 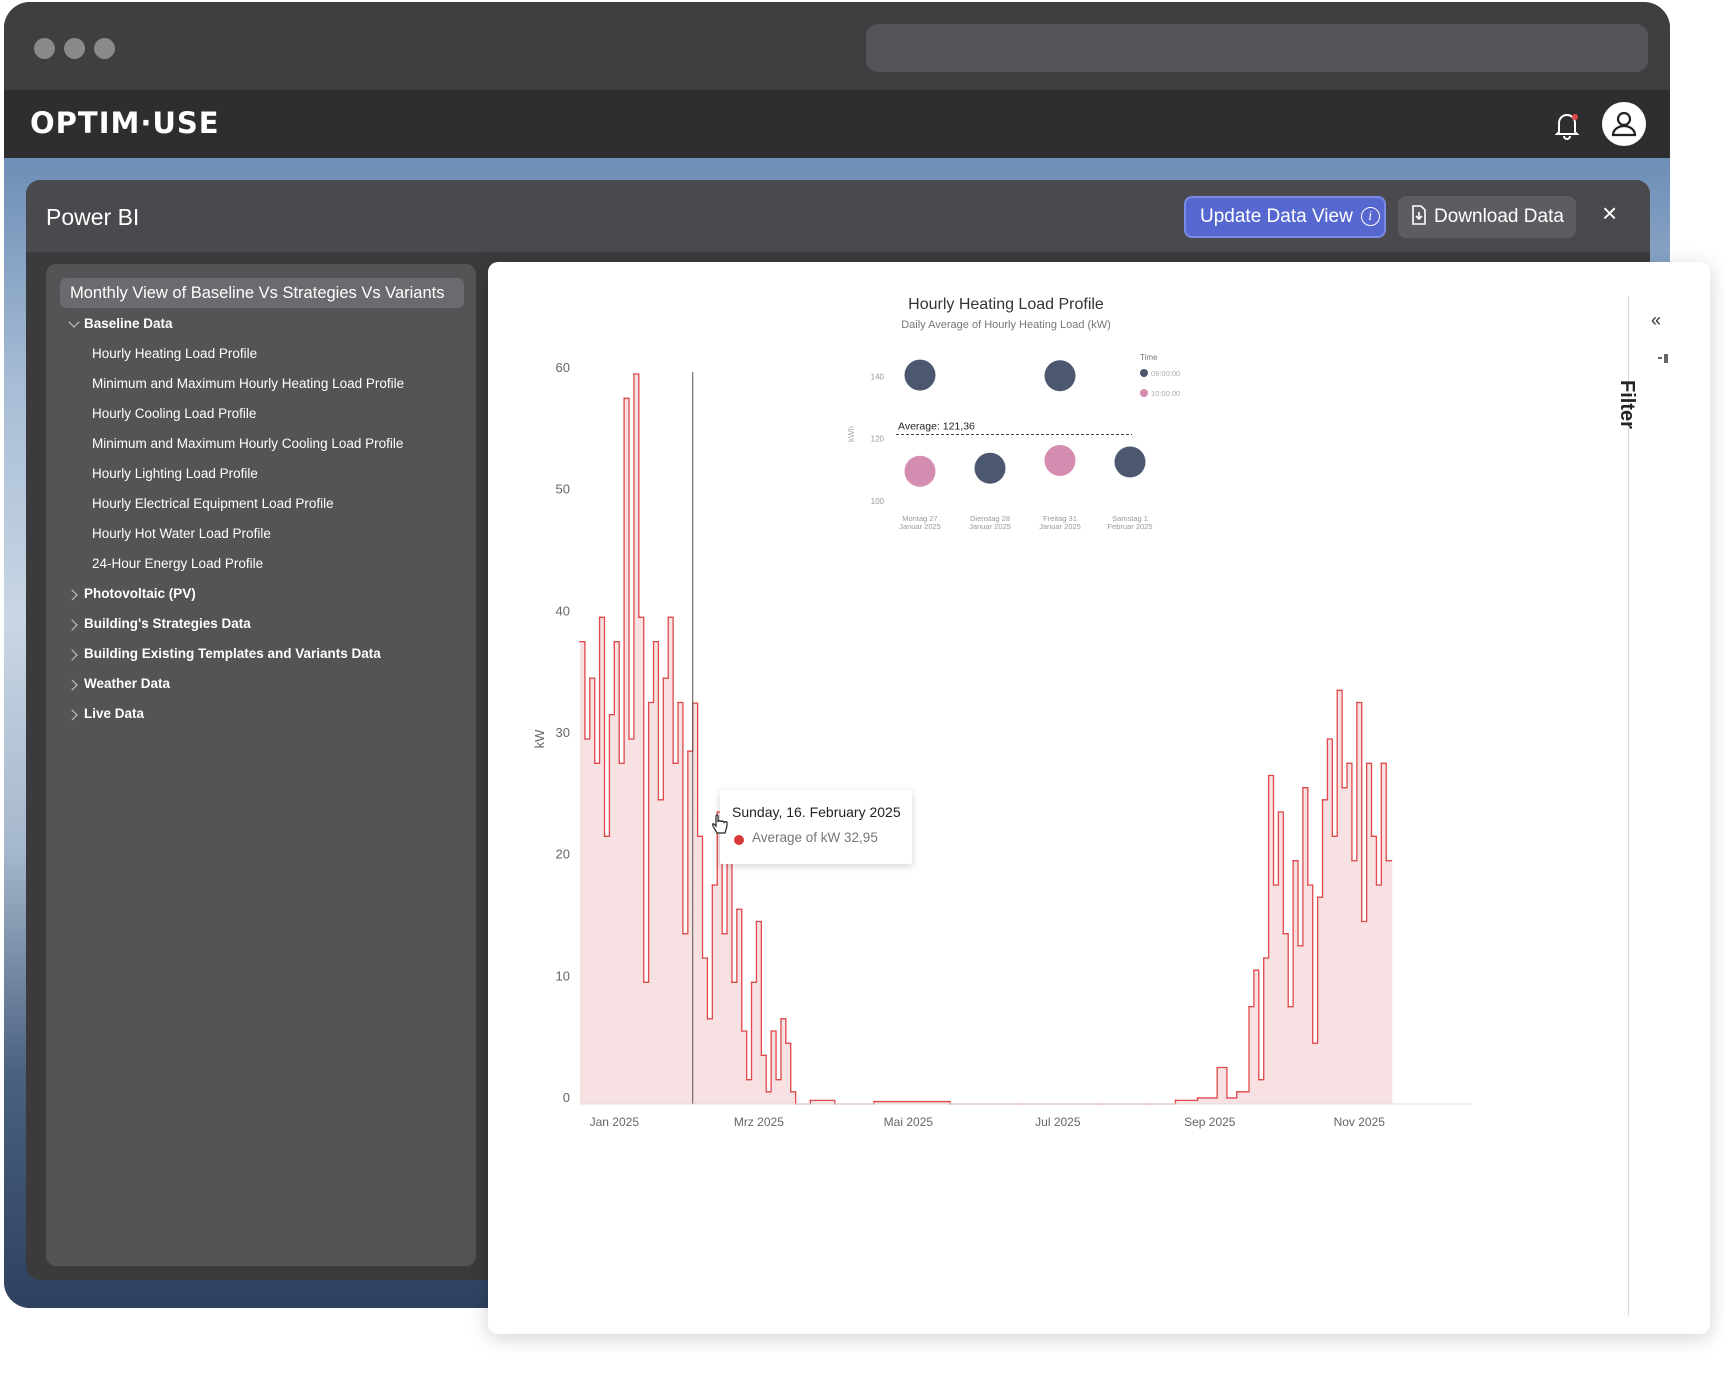 I want to click on user-avatar, so click(x=1624, y=124).